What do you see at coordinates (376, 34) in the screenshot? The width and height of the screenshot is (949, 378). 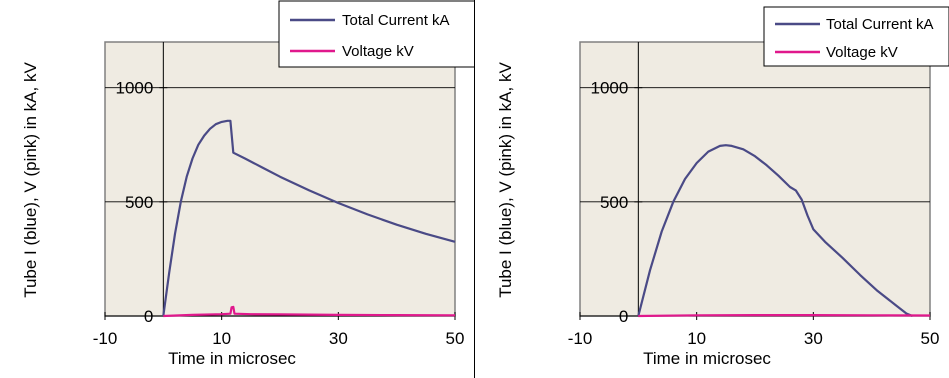 I see `chart-0-legend-box` at bounding box center [376, 34].